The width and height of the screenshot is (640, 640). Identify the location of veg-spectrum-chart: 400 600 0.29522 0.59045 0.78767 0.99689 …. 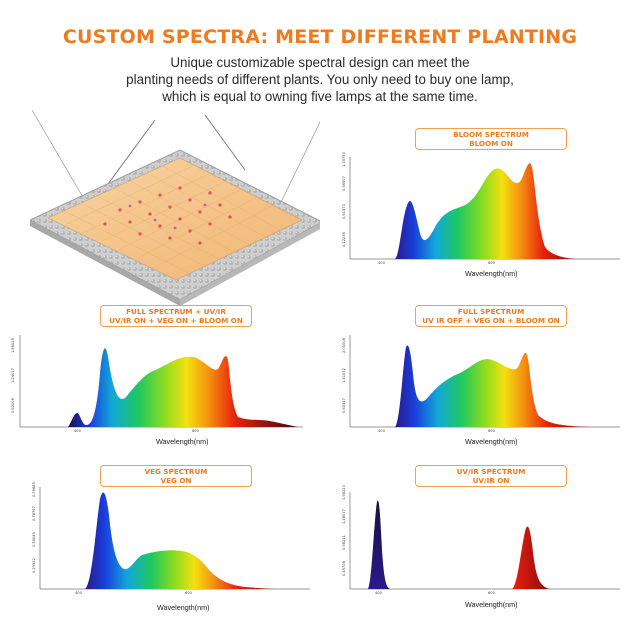
(175, 548).